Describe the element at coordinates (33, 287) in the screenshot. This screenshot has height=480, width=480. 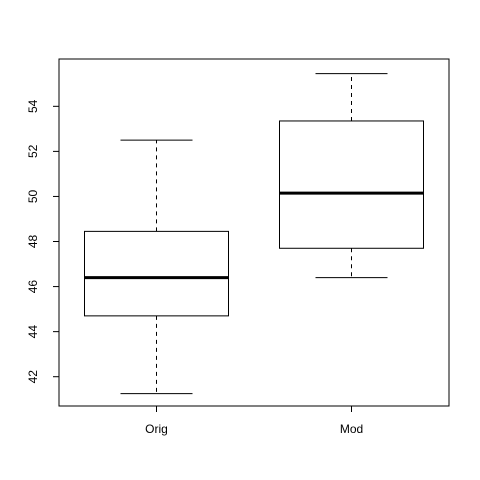
I see `y-tick-label: 46` at that location.